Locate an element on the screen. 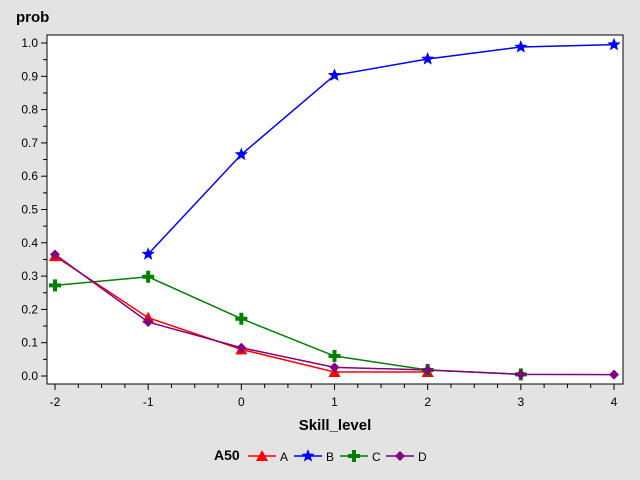 The height and width of the screenshot is (480, 640). legend-marker-b is located at coordinates (308, 455).